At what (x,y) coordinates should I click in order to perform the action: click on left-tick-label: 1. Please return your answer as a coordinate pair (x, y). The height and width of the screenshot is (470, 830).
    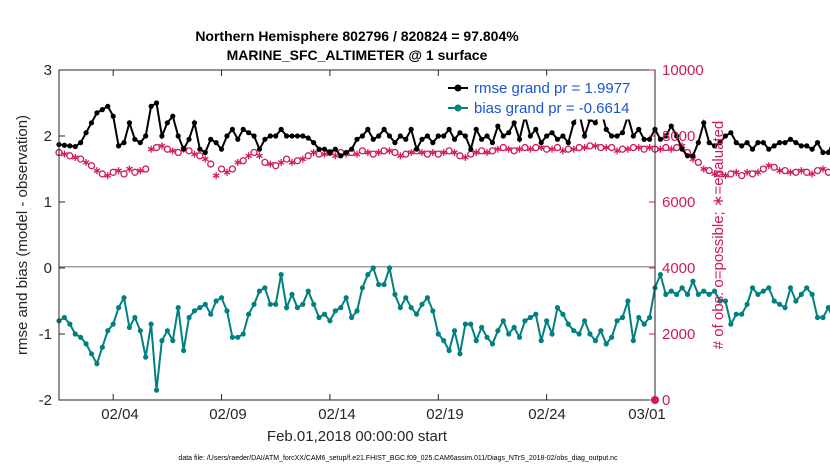
    Looking at the image, I should click on (48, 202).